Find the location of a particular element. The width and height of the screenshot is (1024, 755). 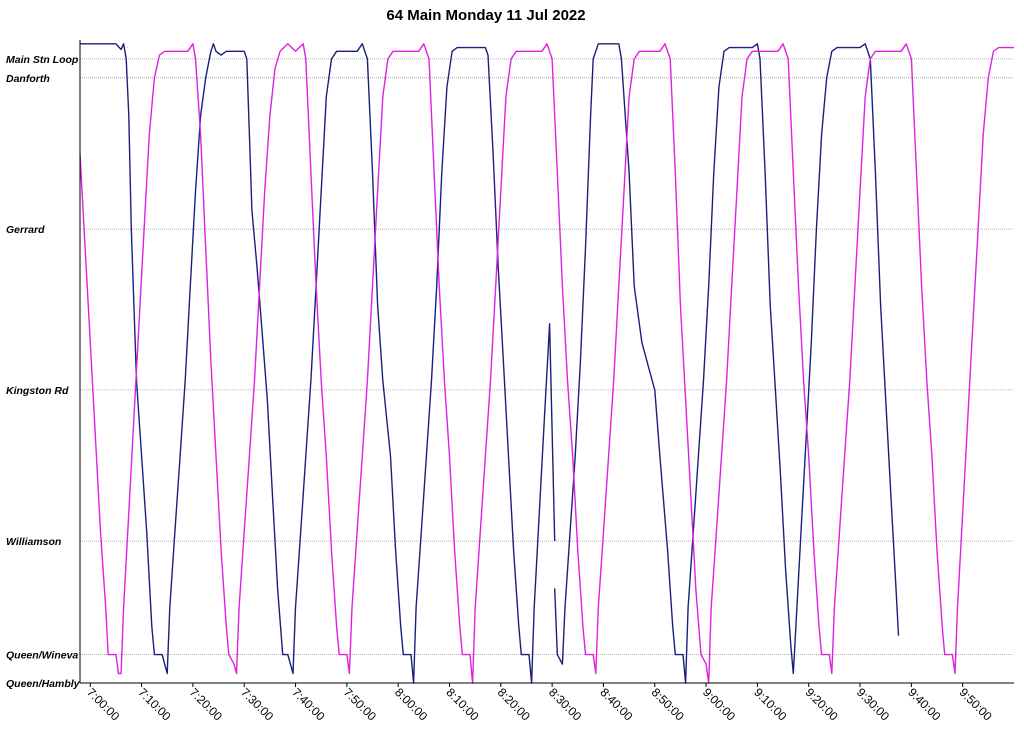

x-tick-label: 9:40:00 is located at coordinates (924, 704).